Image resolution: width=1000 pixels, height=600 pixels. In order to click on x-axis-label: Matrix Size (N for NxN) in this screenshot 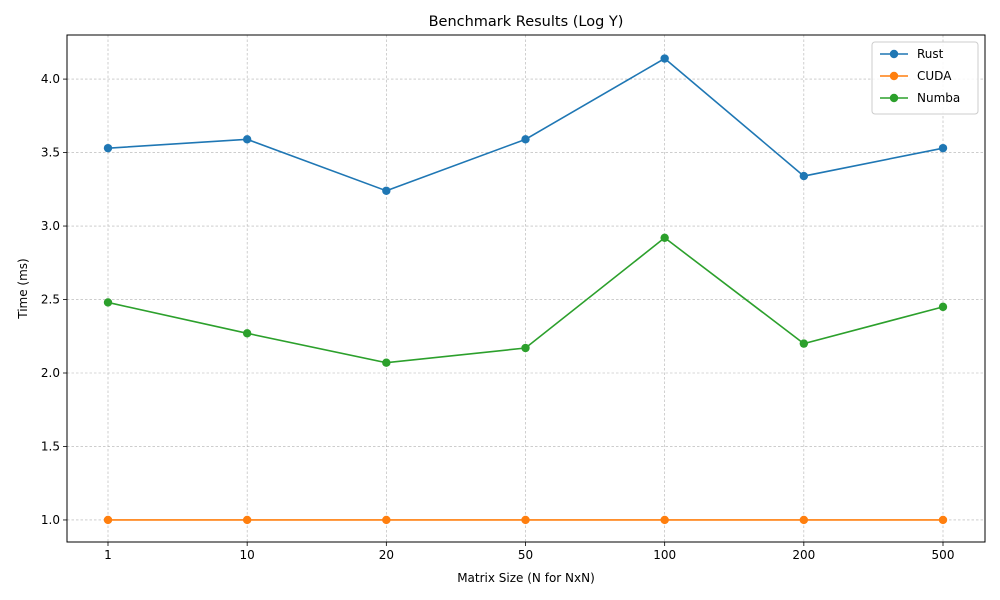, I will do `click(526, 578)`.